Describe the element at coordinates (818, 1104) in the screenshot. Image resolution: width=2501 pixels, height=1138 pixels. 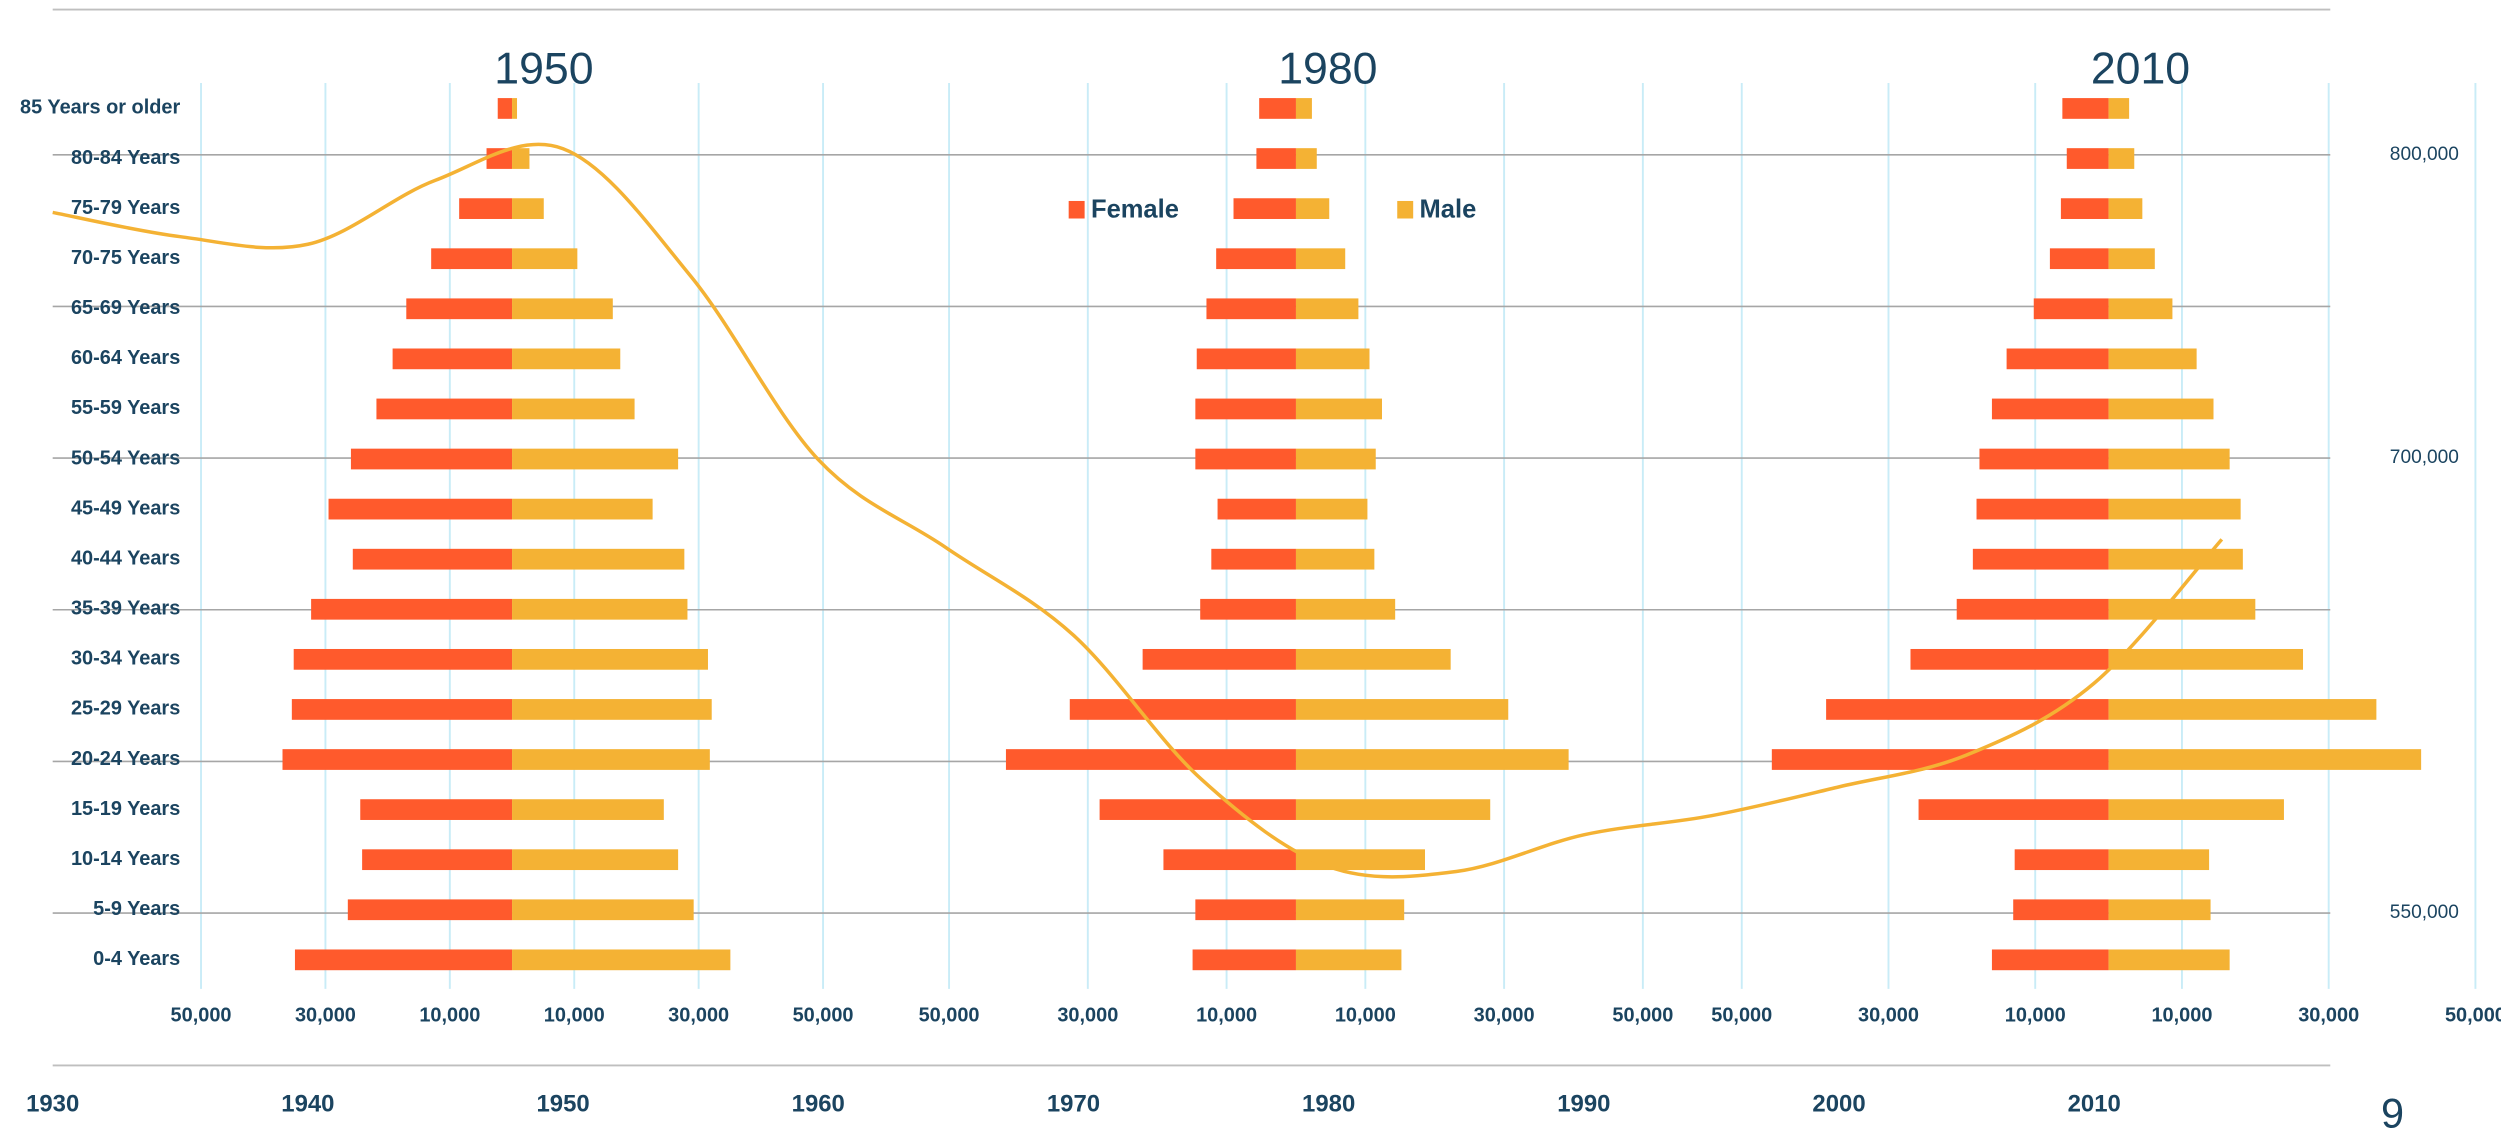
I see `x-tick-label: 1960` at that location.